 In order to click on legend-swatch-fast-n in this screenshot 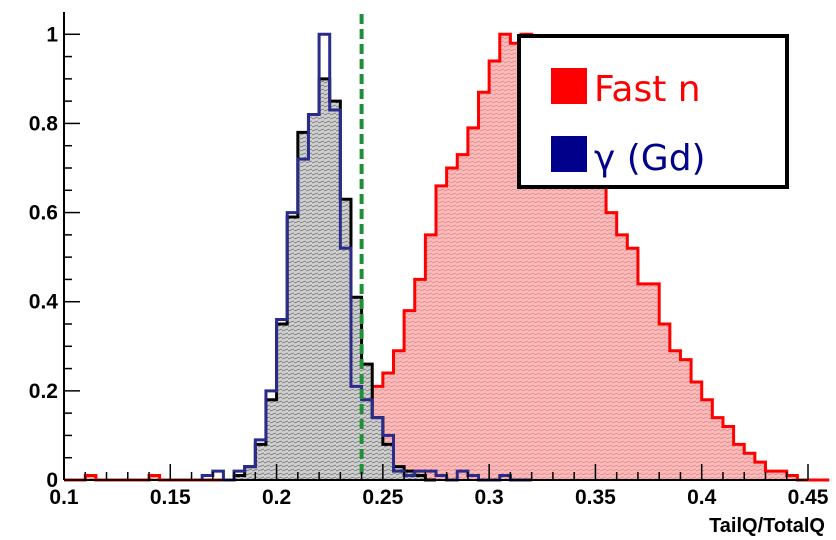, I will do `click(569, 86)`.